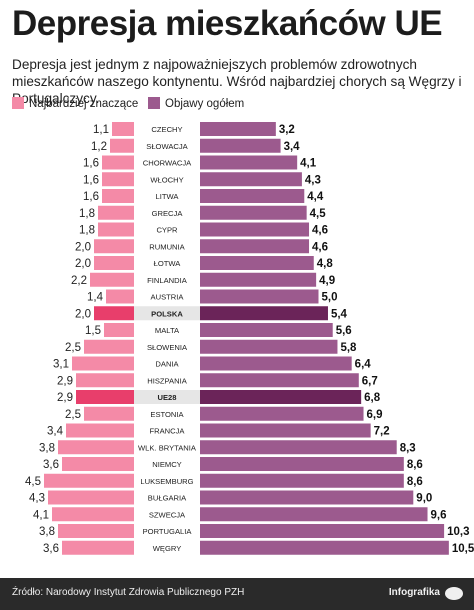 The image size is (474, 610). Describe the element at coordinates (370, 381) in the screenshot. I see `data-label-right-hiszpania: 6,7` at that location.